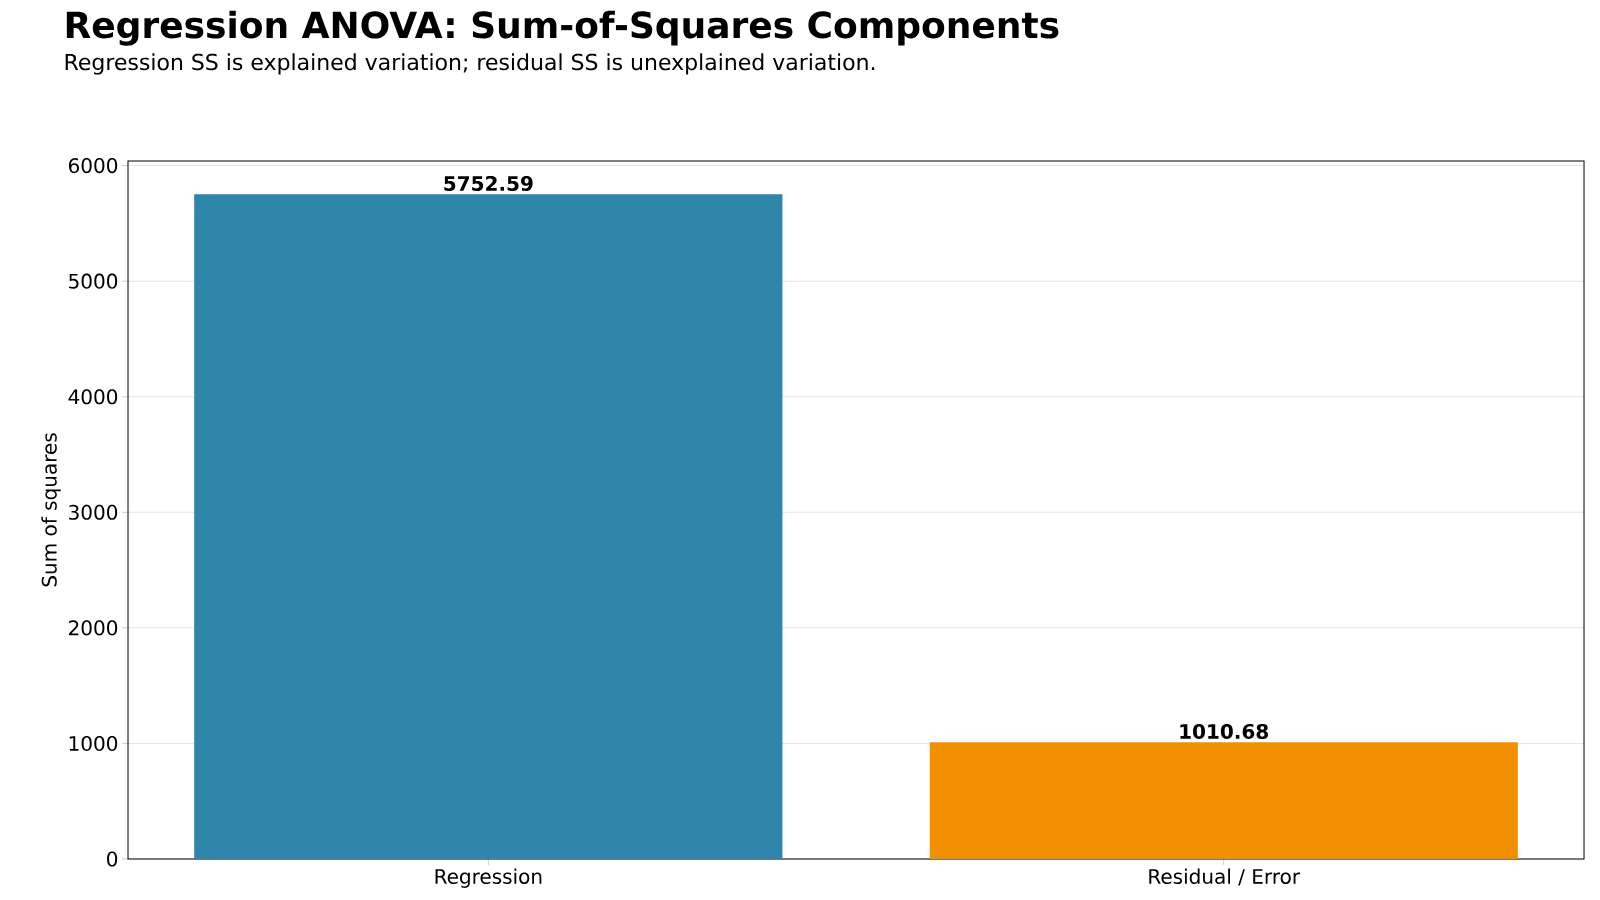 This screenshot has width=1600, height=900. I want to click on data-label: 5752.59, so click(488, 183).